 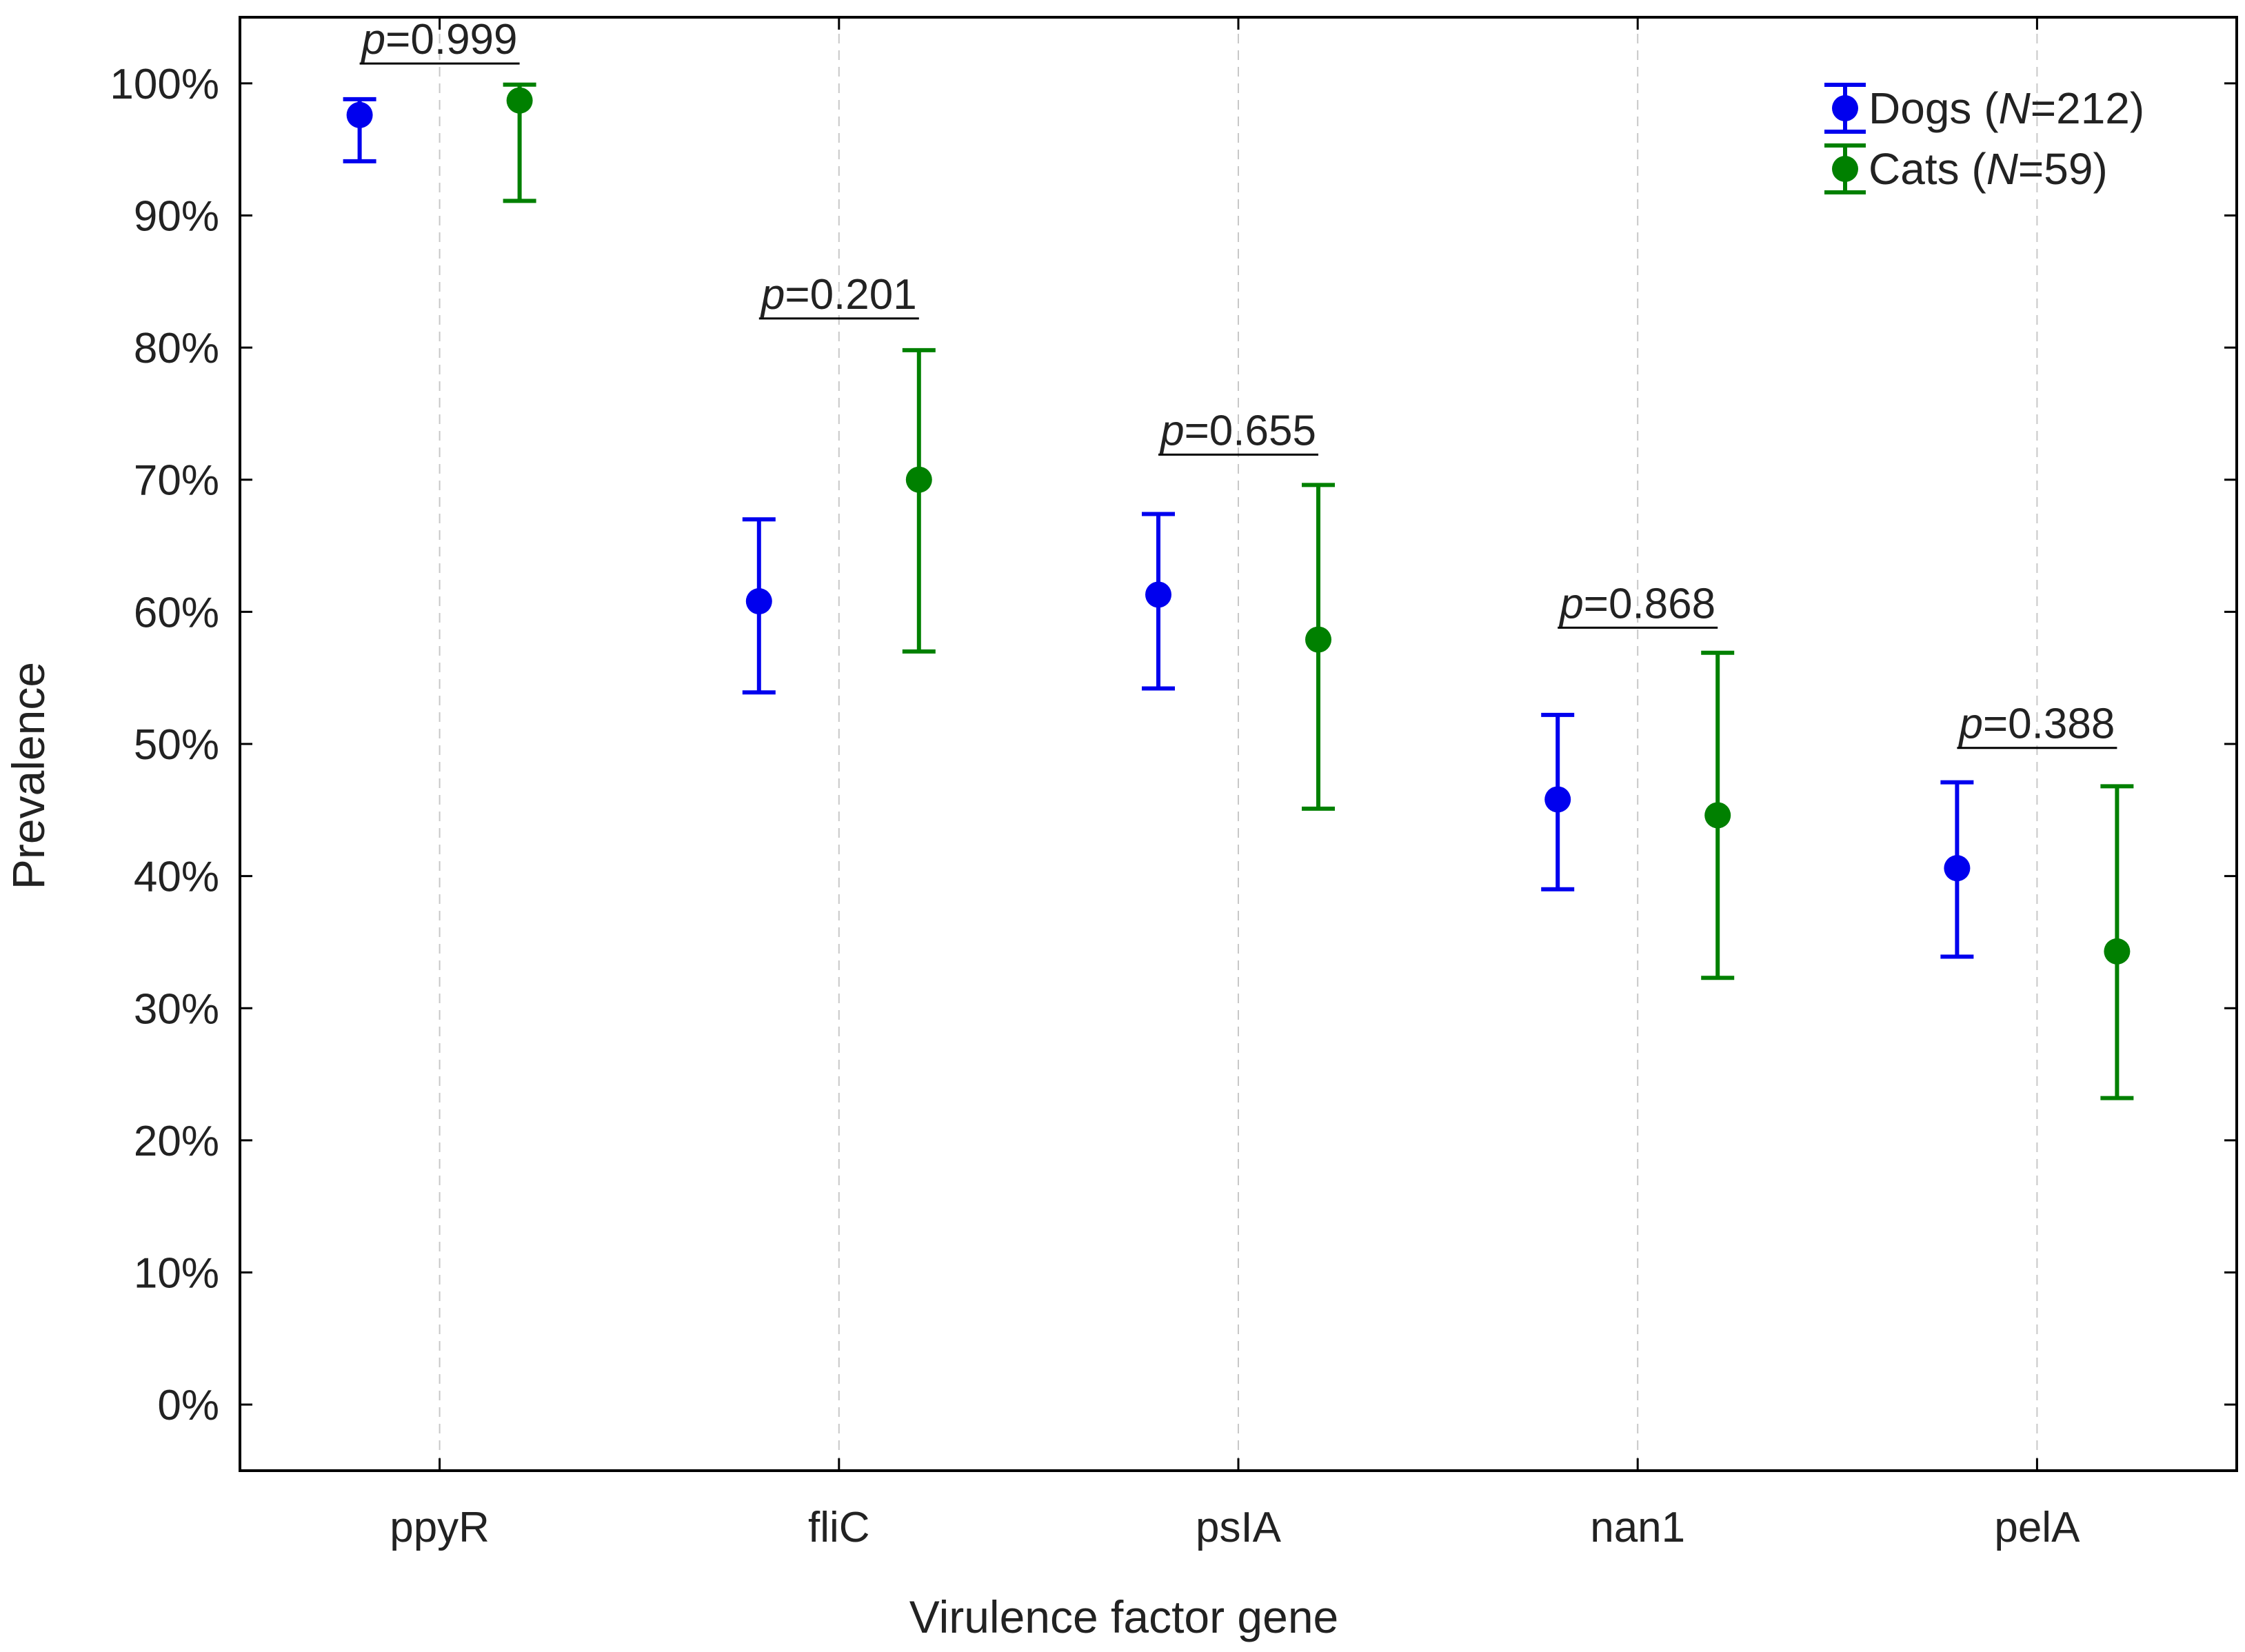 I want to click on point-cats-ppyR, so click(x=520, y=101).